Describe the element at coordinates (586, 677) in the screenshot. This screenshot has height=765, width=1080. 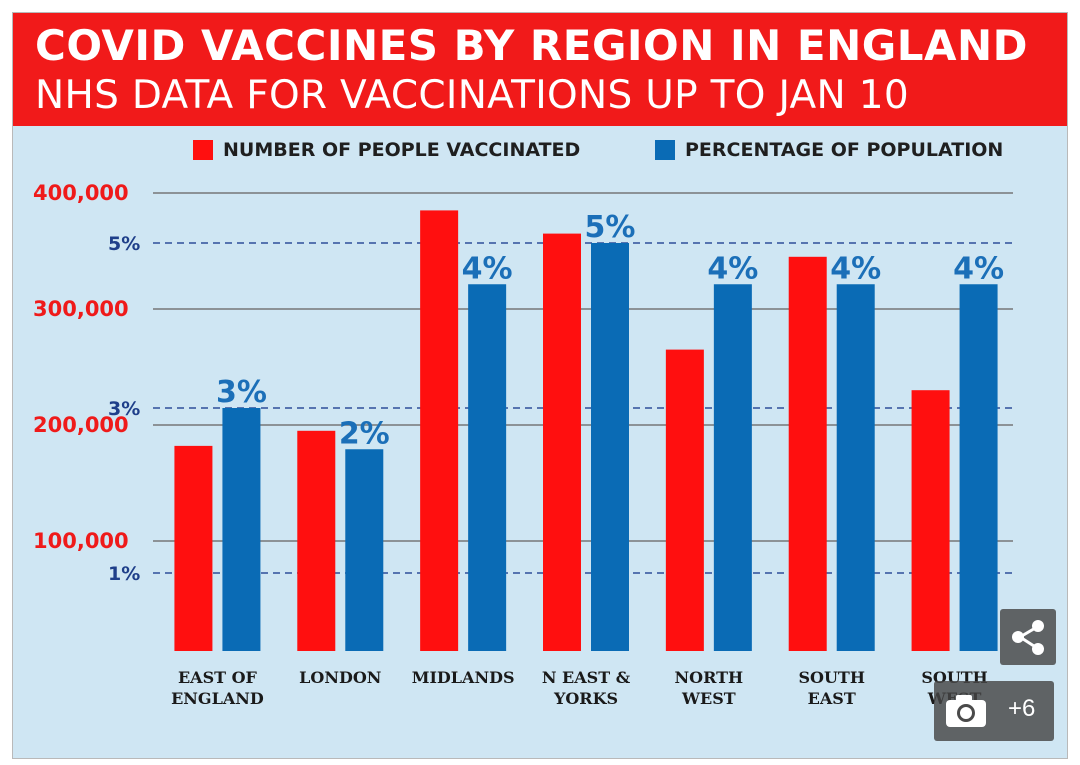
I see `category-label: N EAST &` at that location.